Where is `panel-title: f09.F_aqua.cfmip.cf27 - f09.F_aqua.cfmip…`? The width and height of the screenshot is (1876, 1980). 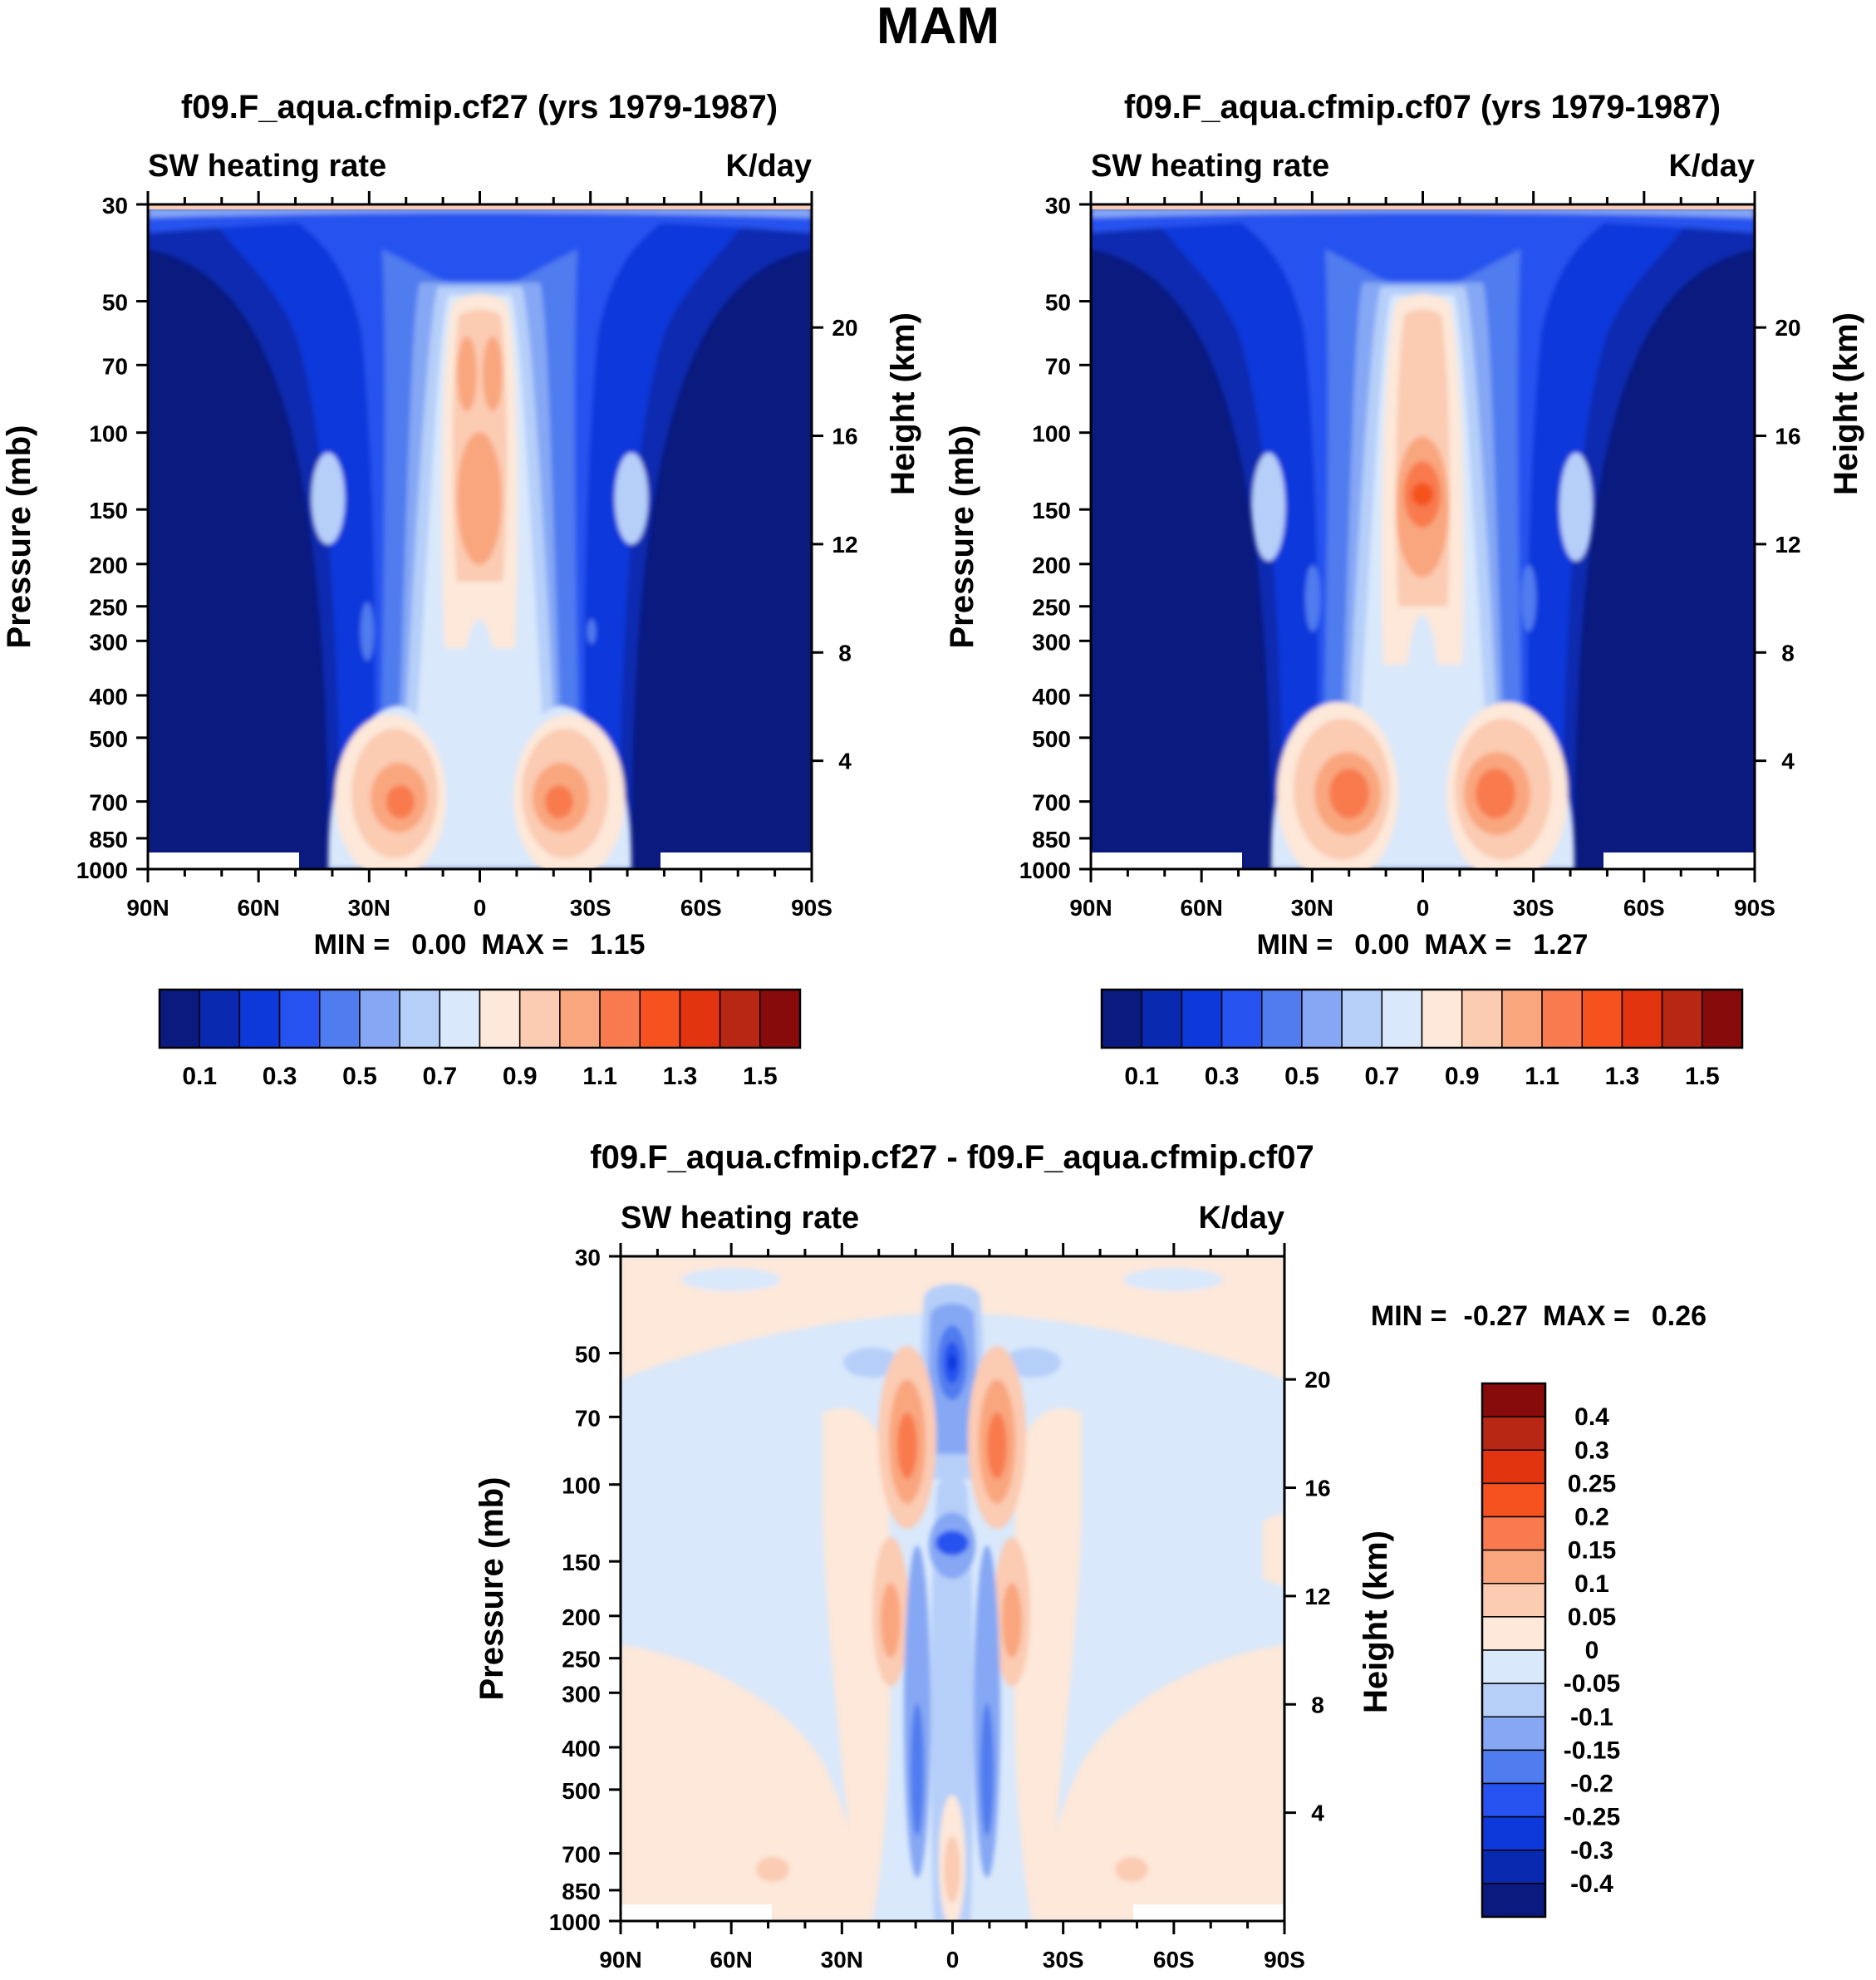
panel-title: f09.F_aqua.cfmip.cf27 - f09.F_aqua.cfmip… is located at coordinates (952, 1157).